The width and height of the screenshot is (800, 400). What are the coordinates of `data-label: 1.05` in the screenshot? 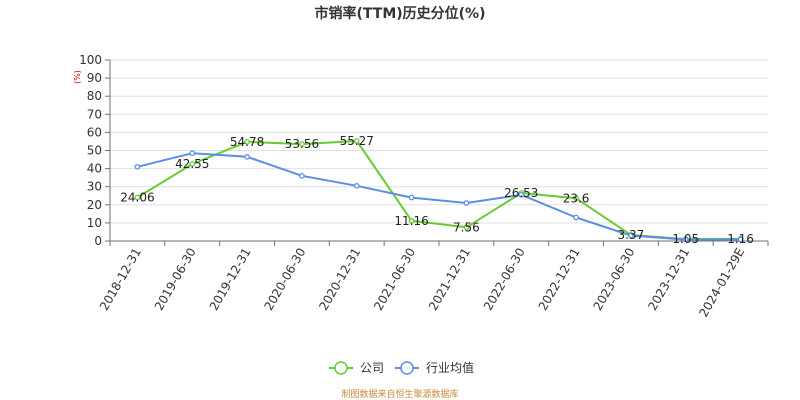 It's located at (685, 239).